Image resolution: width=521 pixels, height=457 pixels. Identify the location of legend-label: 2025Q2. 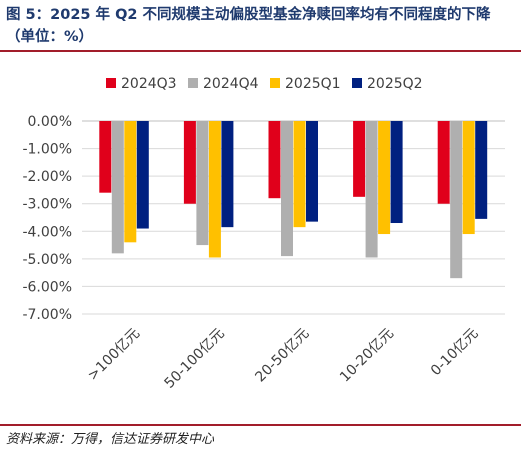
(395, 84).